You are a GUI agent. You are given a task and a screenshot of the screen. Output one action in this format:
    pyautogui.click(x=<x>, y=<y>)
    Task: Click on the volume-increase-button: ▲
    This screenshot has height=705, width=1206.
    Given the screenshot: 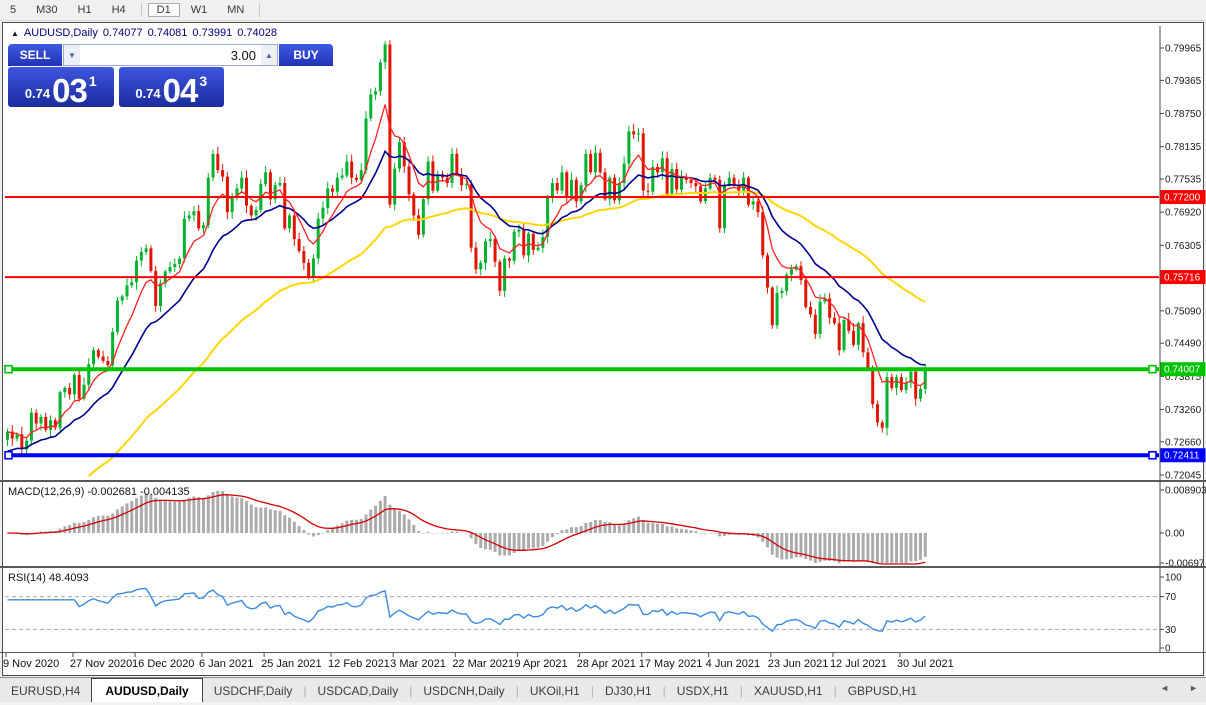 What is the action you would take?
    pyautogui.click(x=269, y=55)
    